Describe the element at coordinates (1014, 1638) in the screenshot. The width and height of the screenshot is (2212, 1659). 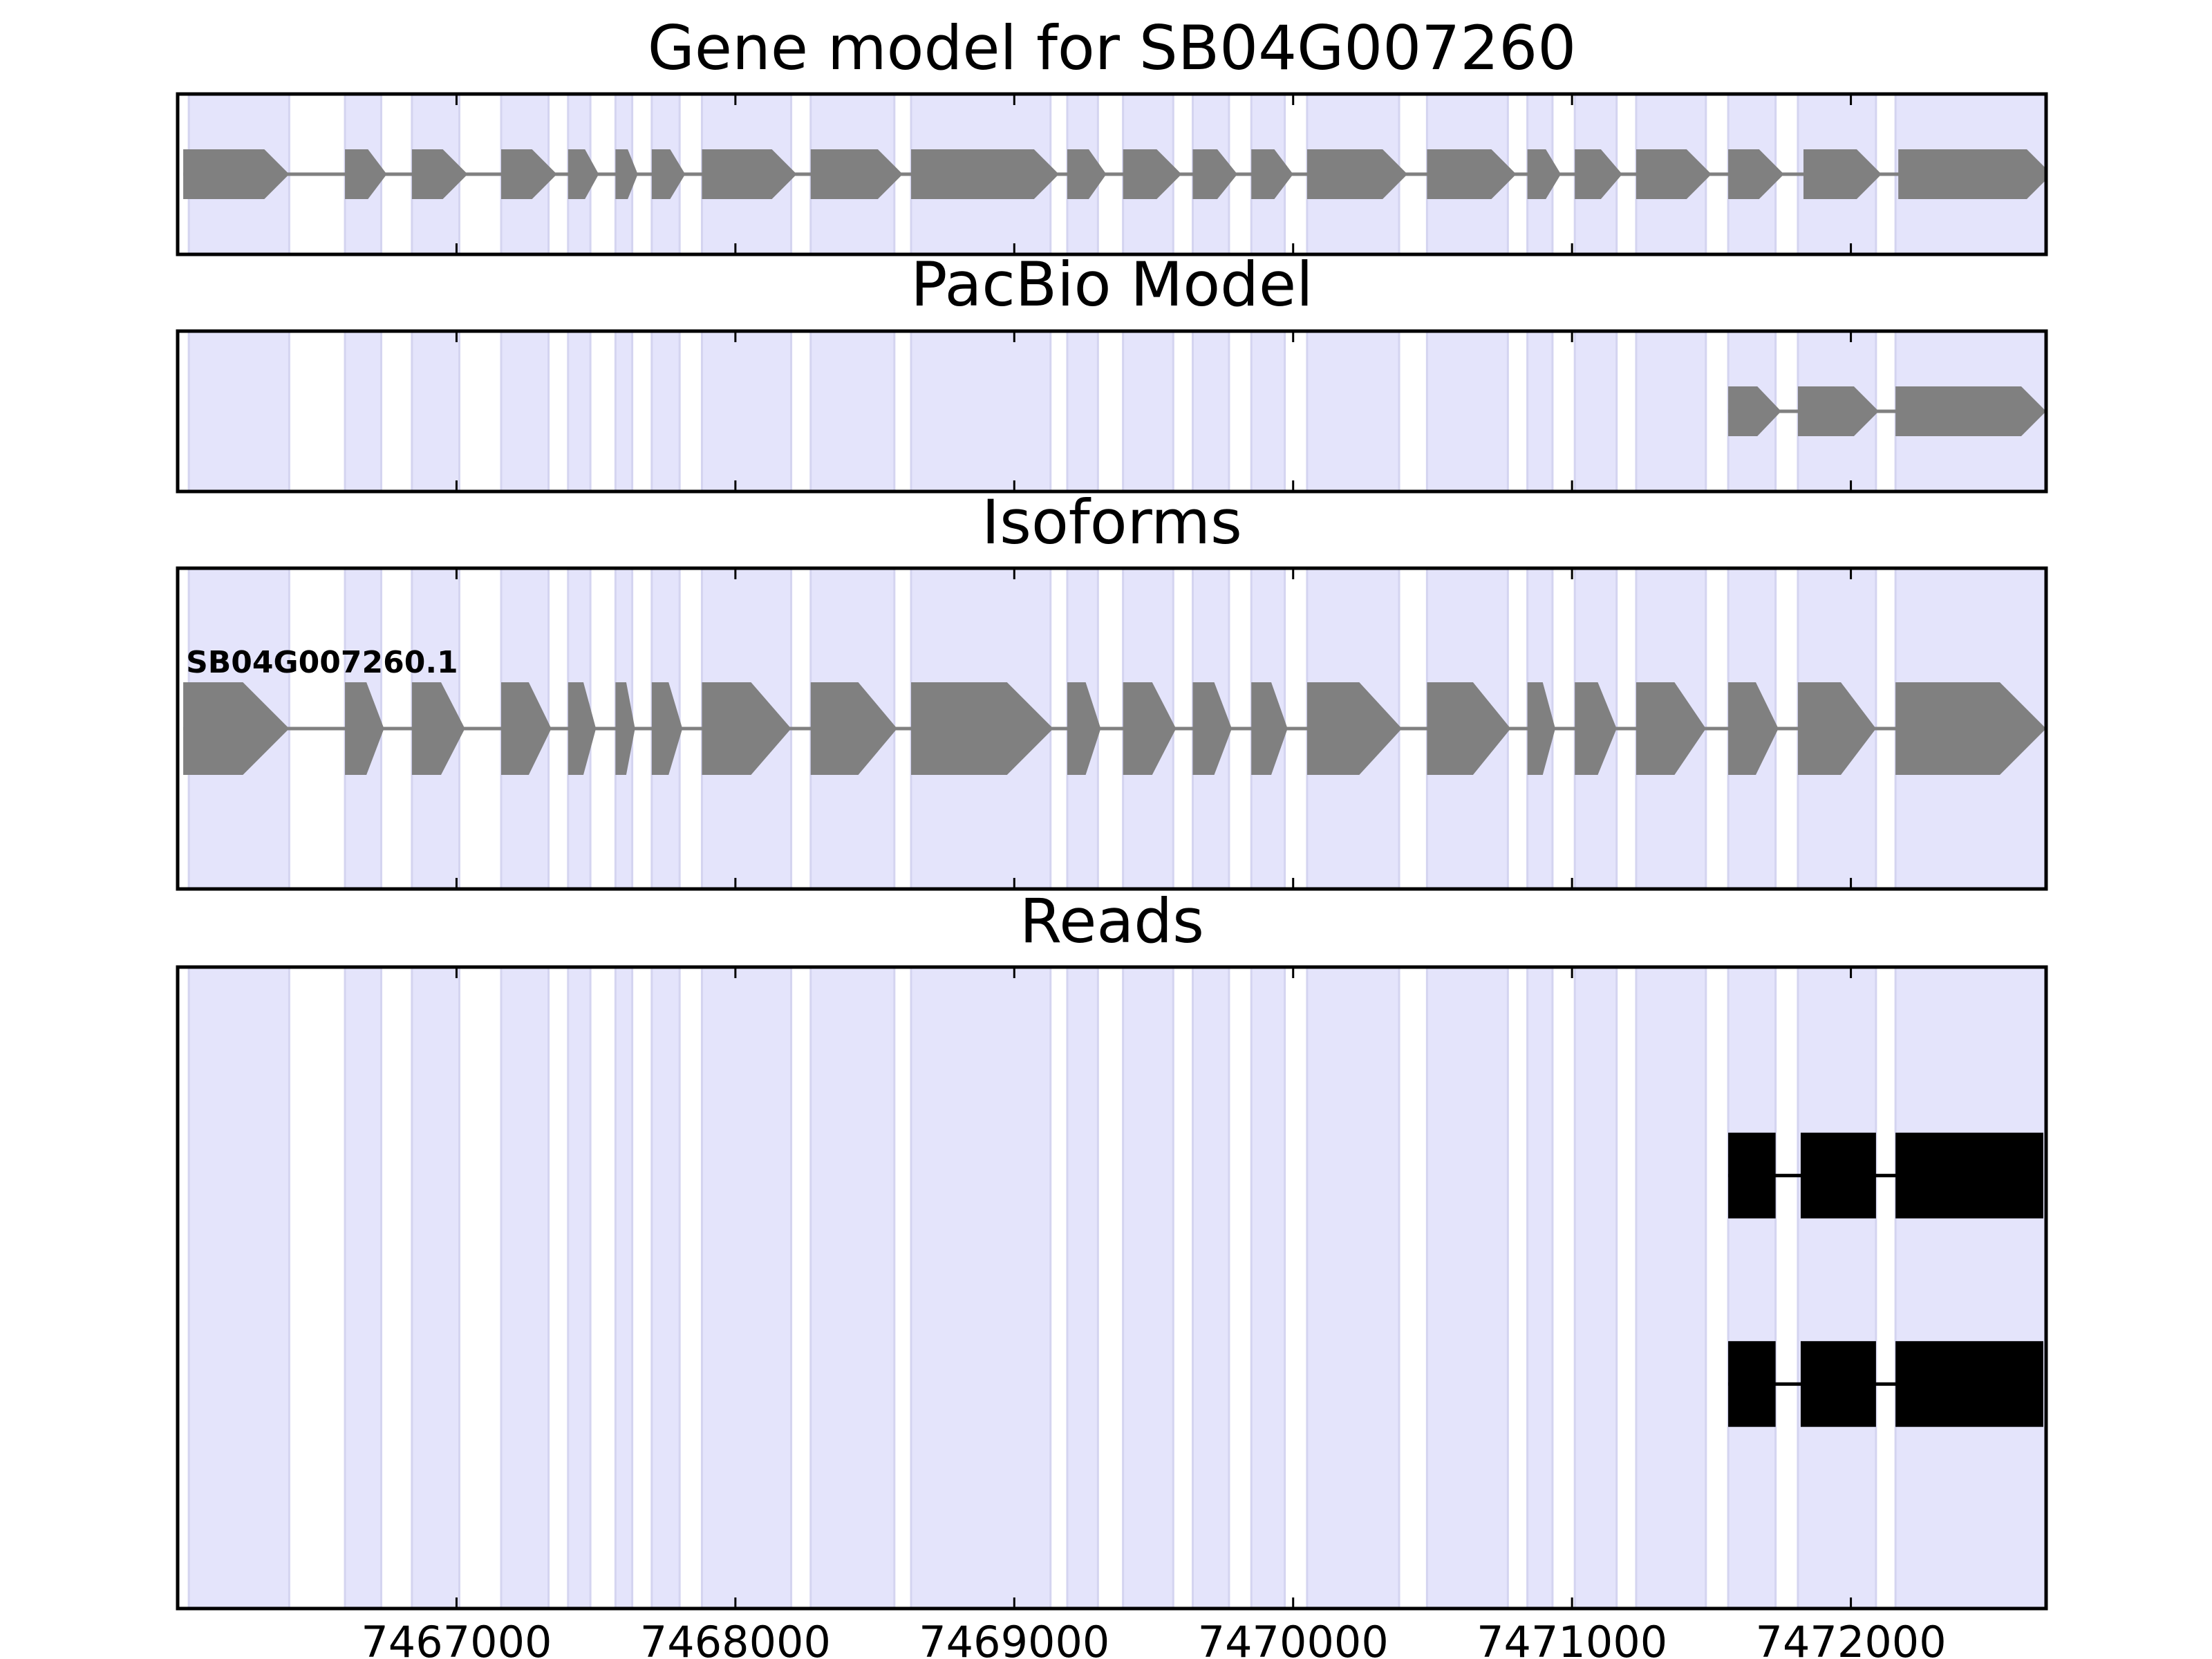
I see `x-tick-label: 7469000` at that location.